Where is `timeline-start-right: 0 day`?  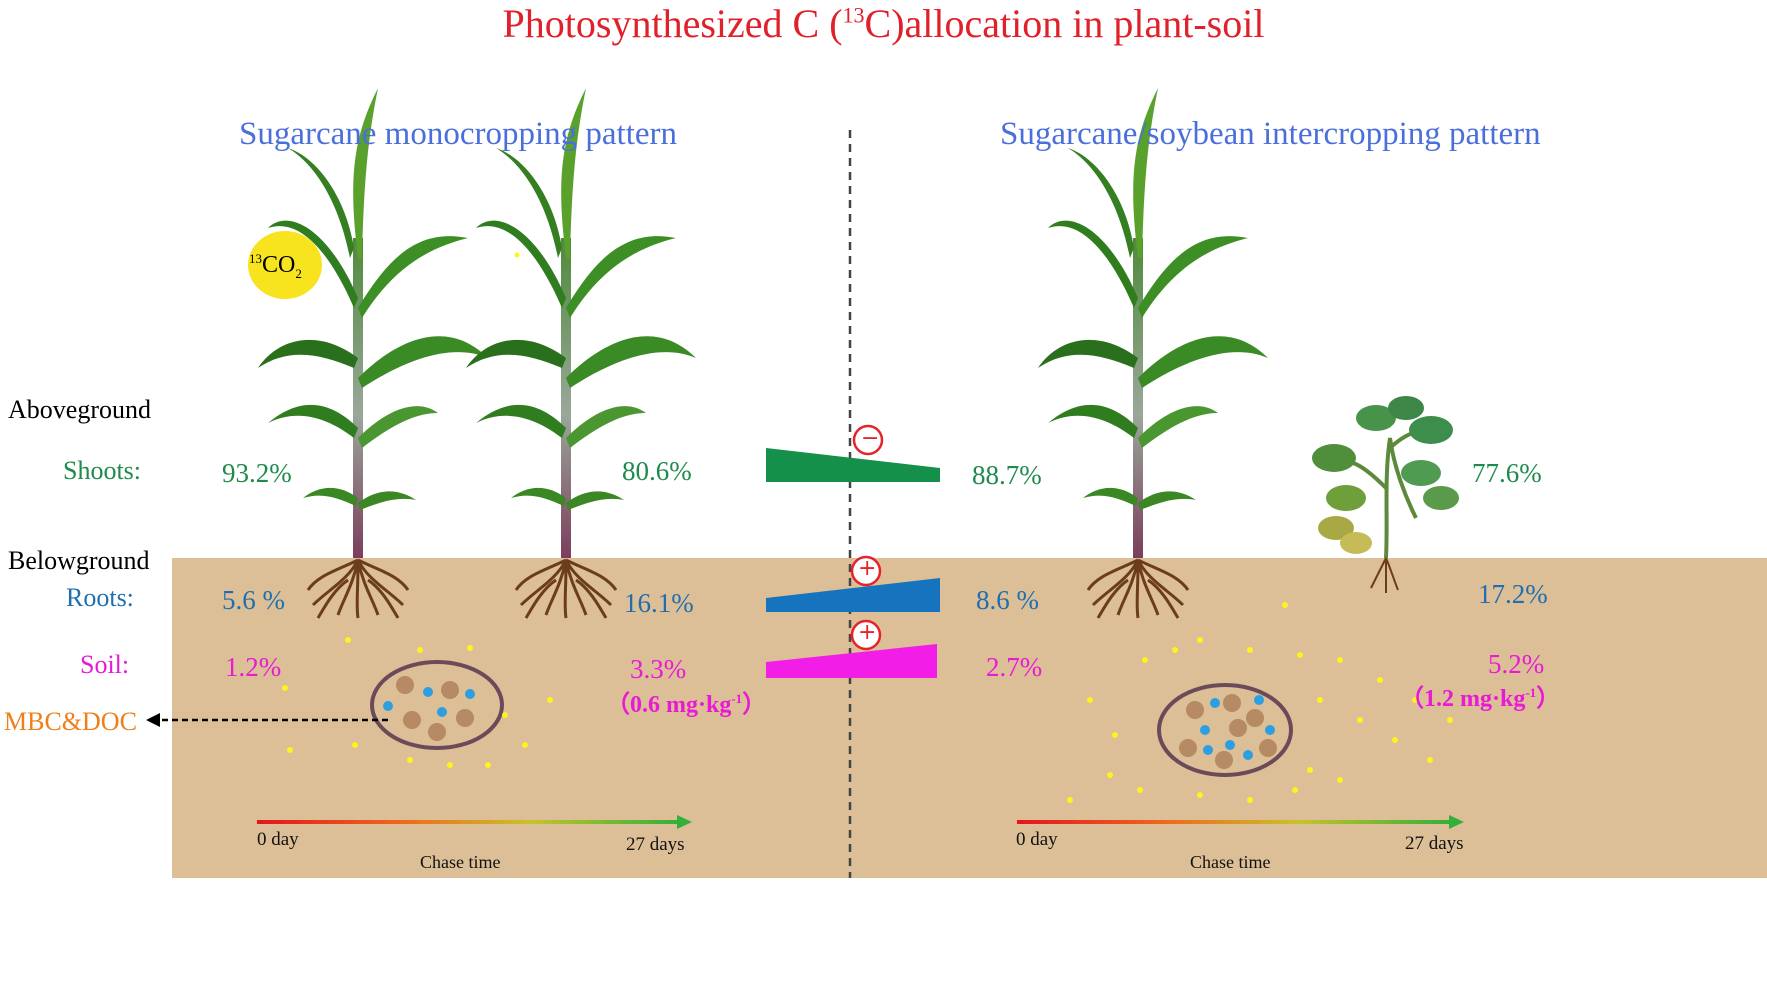 timeline-start-right: 0 day is located at coordinates (1037, 839).